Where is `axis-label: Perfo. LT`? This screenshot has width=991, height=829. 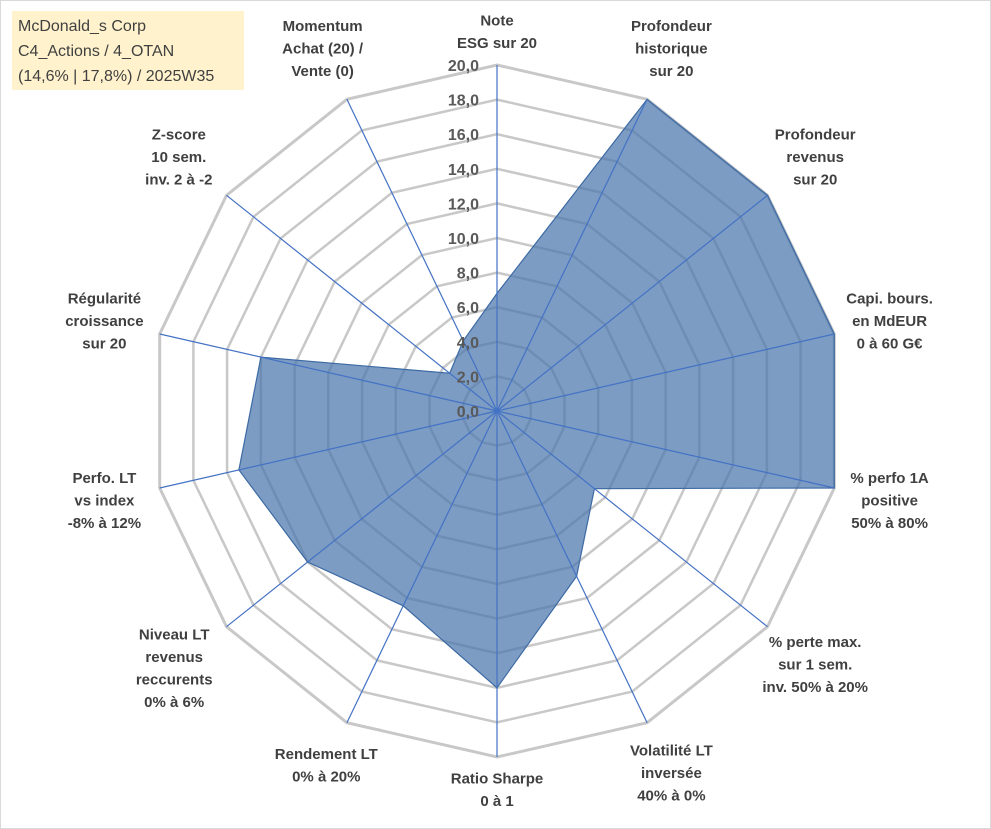 axis-label: Perfo. LT is located at coordinates (104, 478).